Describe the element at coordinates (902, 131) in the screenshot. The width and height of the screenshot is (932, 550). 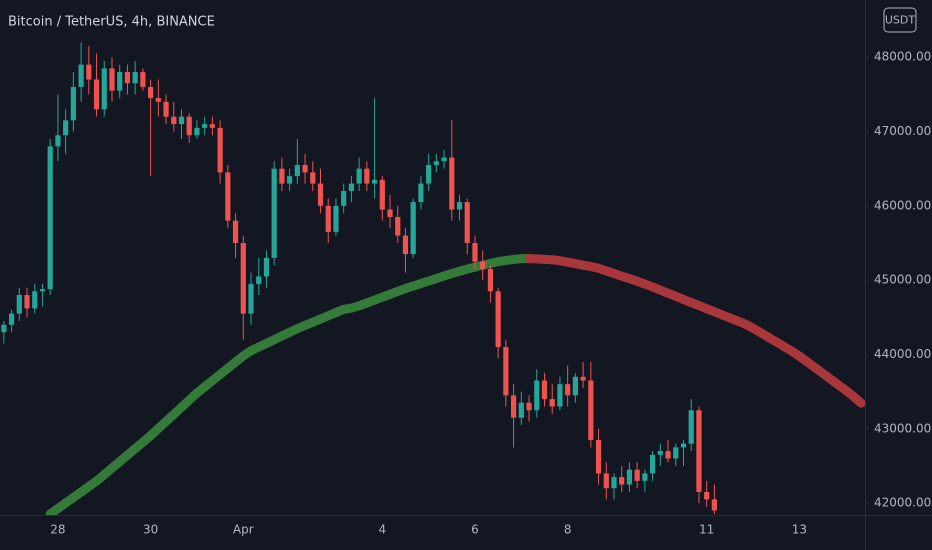
I see `y-tick-label: 47000.00` at that location.